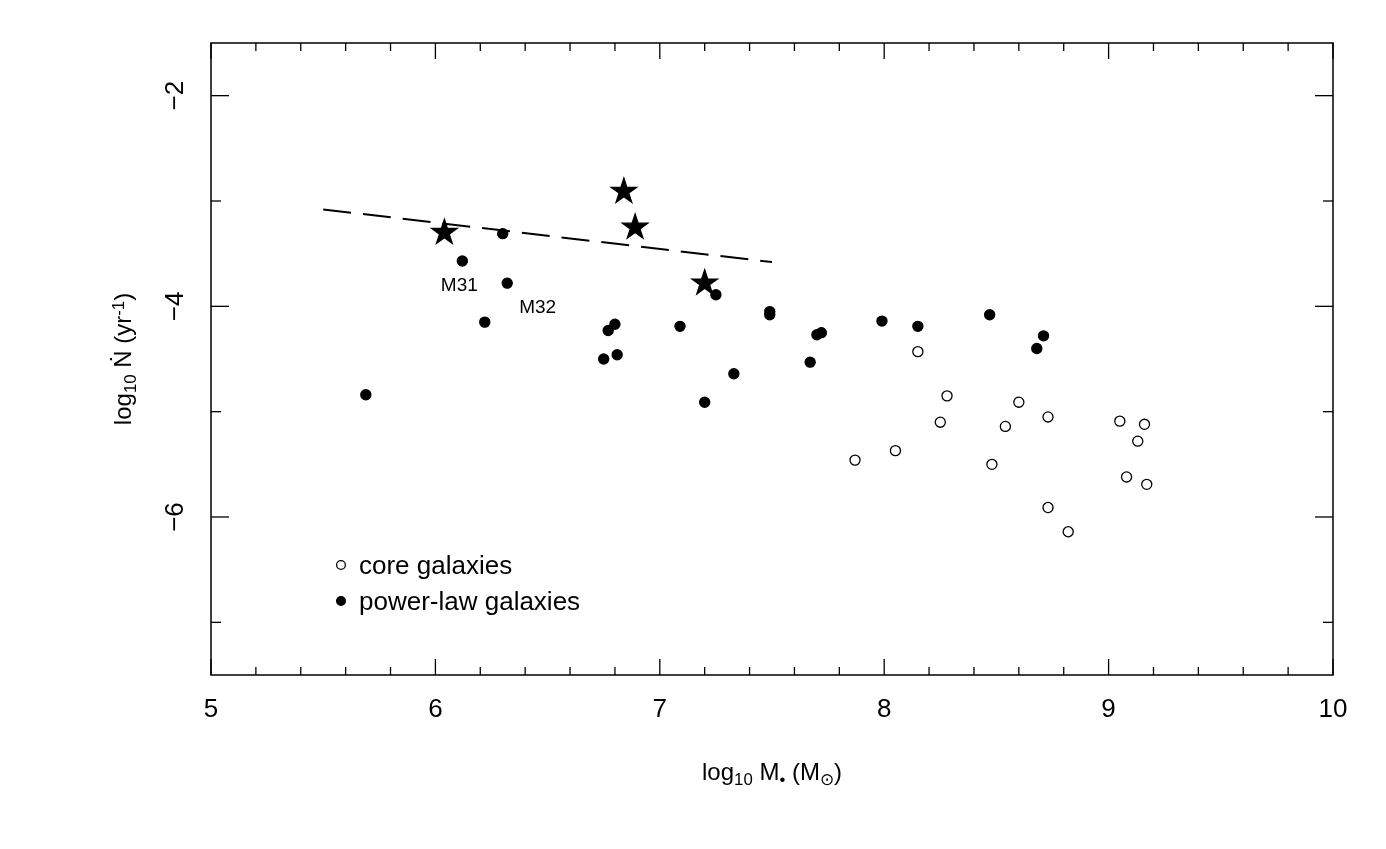 The width and height of the screenshot is (1386, 849). What do you see at coordinates (772, 774) in the screenshot?
I see `x-axis-title: log$_{10}$ M$_{•}$ (M$_{⊙}$)` at bounding box center [772, 774].